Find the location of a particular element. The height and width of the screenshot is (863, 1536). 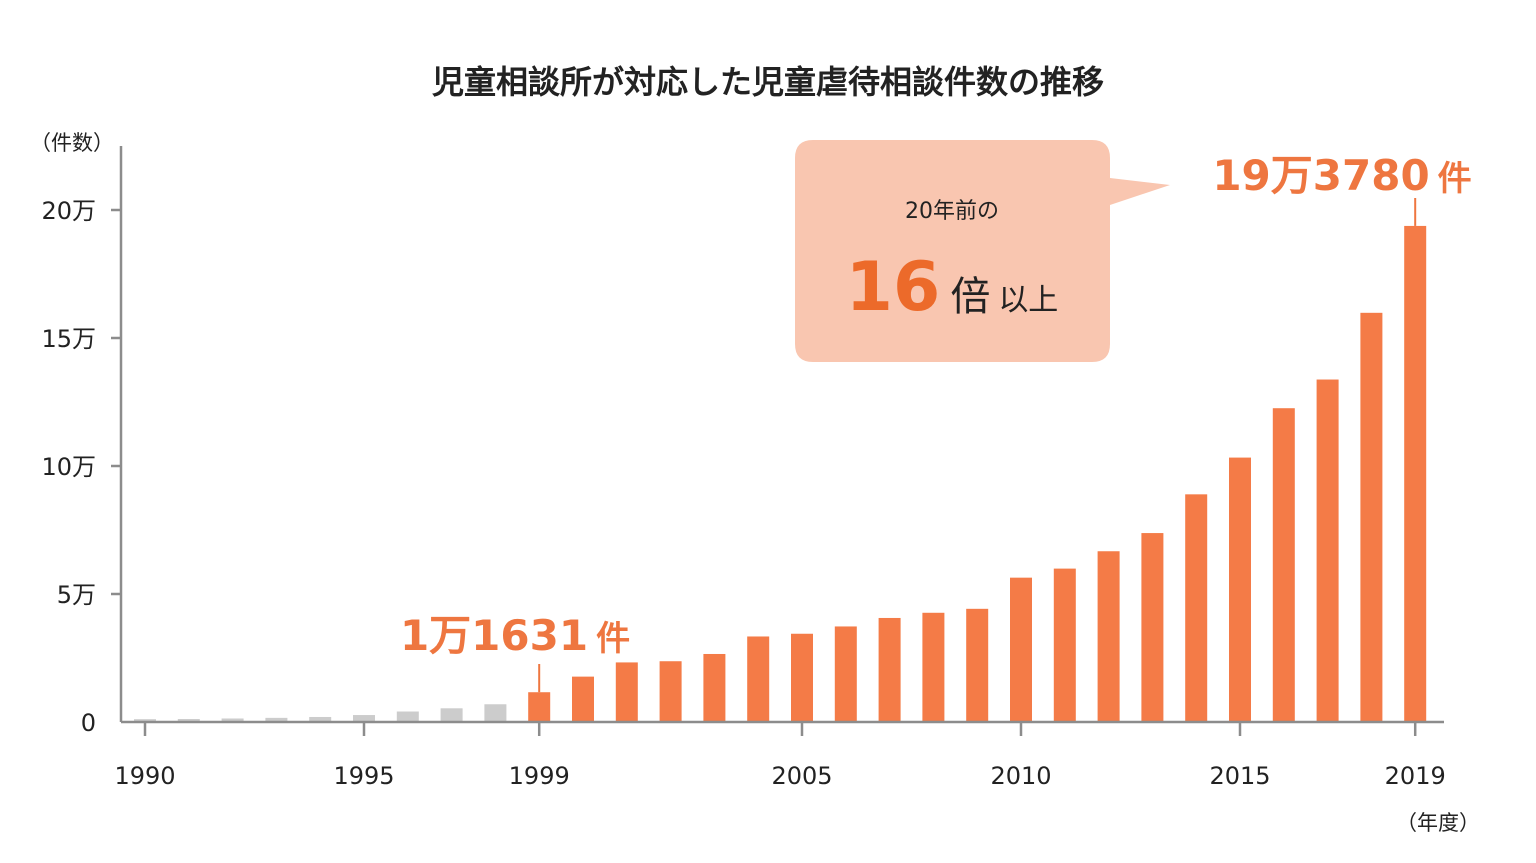

bar-2006 is located at coordinates (845, 674).